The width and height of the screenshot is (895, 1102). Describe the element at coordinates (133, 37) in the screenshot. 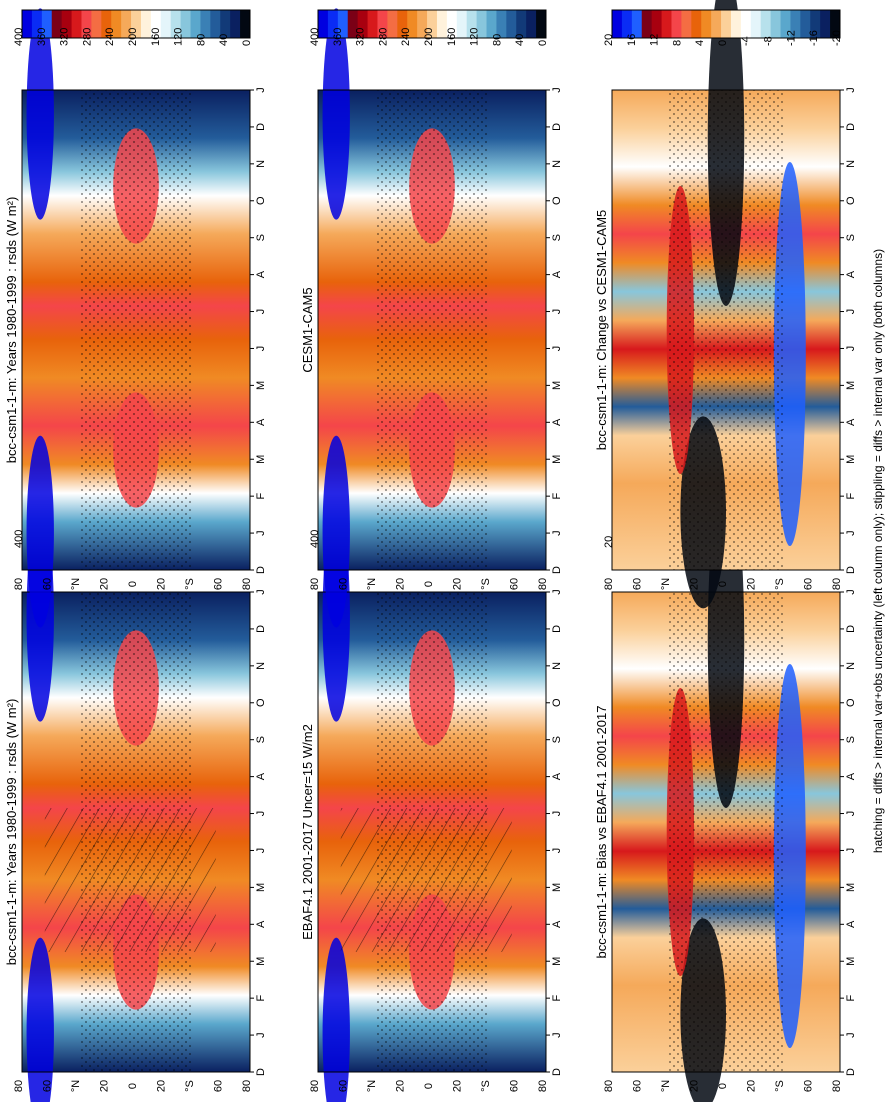

I see `colorbar-label: 200` at that location.